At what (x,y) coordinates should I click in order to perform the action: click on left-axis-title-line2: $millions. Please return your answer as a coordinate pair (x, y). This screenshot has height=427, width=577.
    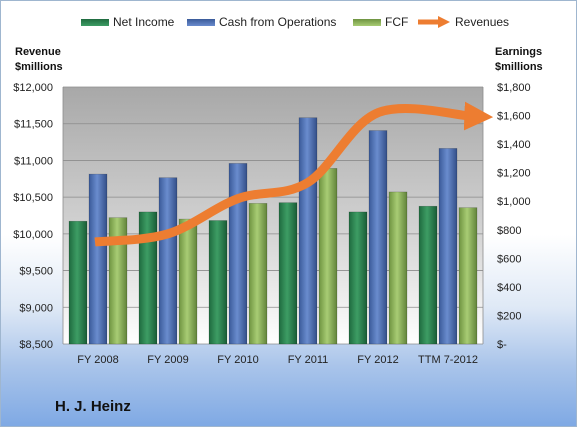
    Looking at the image, I should click on (39, 67).